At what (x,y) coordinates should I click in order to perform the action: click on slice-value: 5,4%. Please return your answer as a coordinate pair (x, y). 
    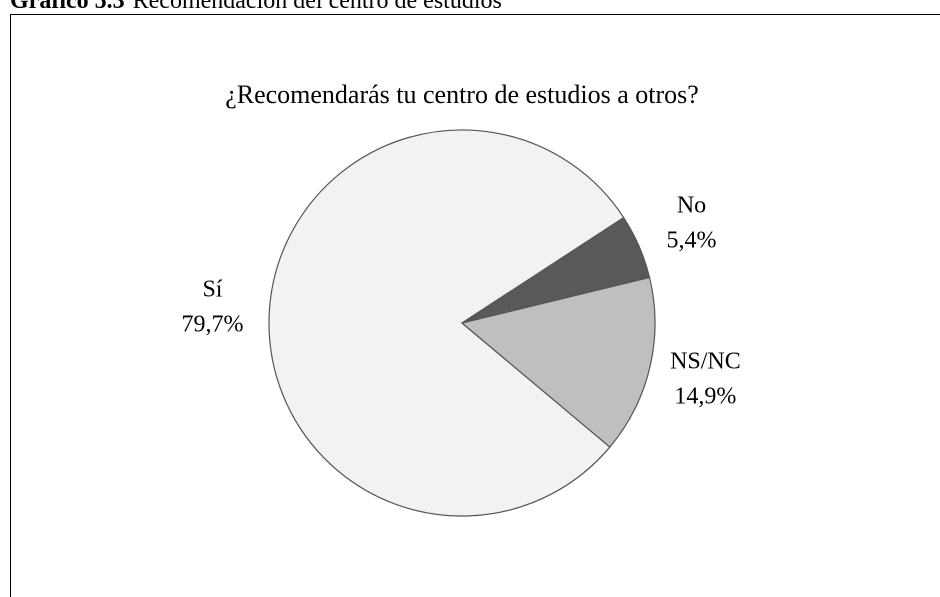
    Looking at the image, I should click on (692, 240).